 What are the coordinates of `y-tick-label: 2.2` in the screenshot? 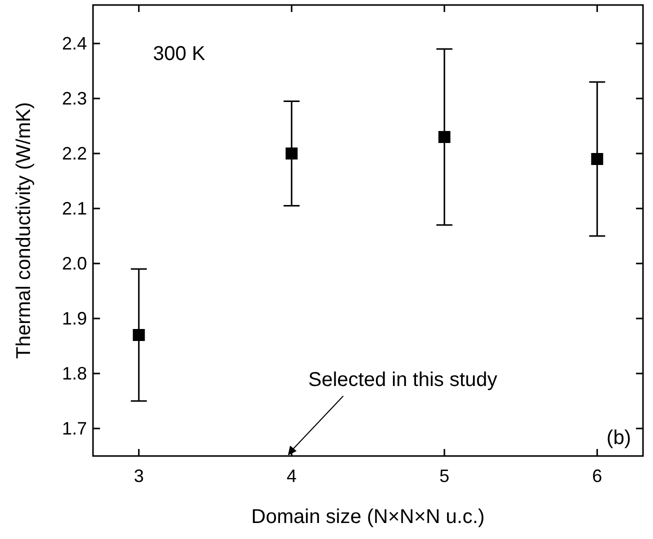 It's located at (74, 154).